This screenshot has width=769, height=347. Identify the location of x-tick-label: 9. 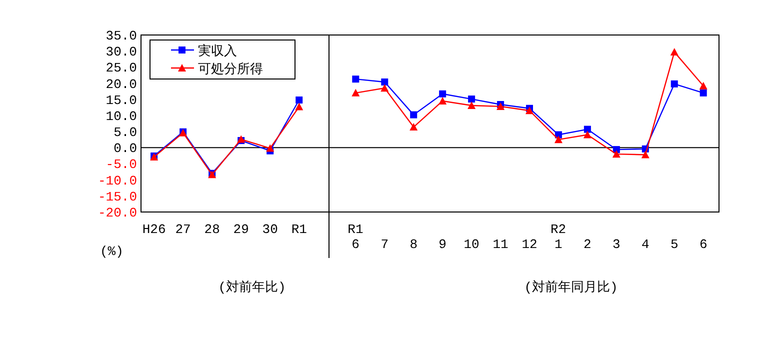
(442, 244).